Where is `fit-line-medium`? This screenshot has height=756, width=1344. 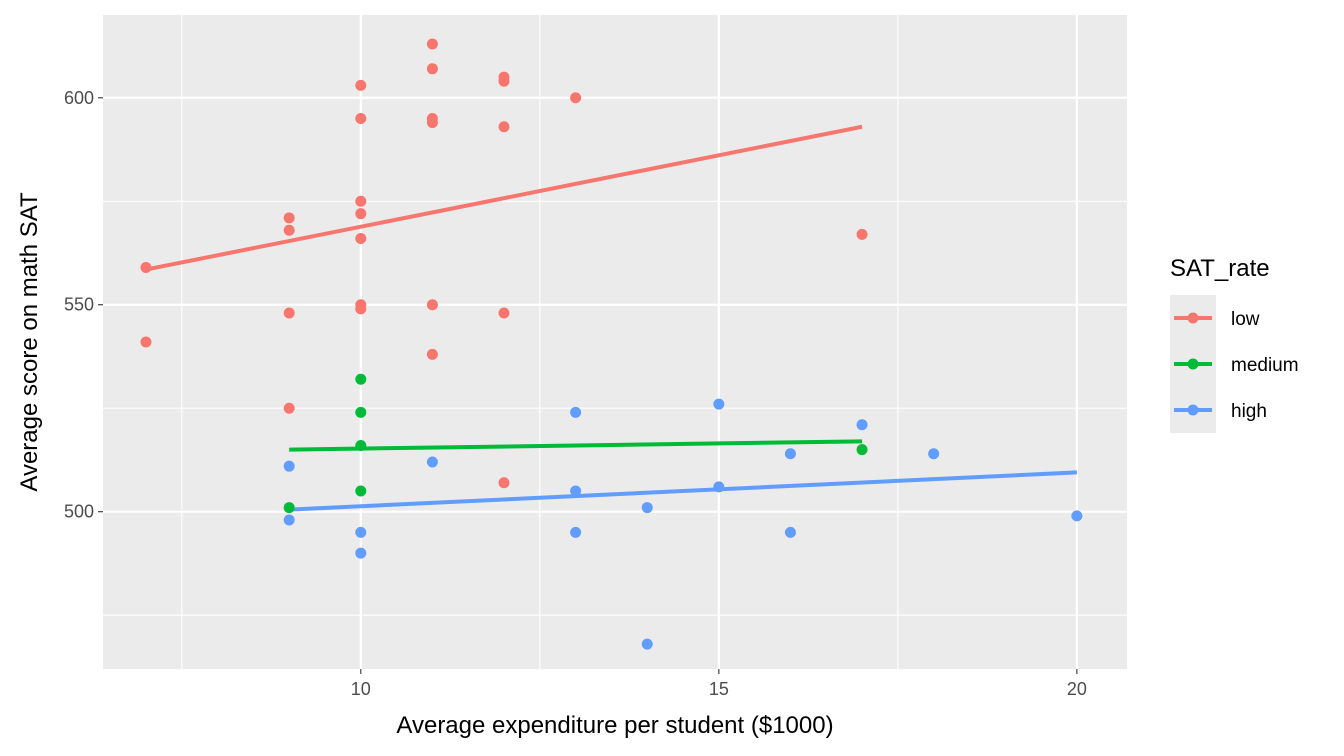
fit-line-medium is located at coordinates (576, 445).